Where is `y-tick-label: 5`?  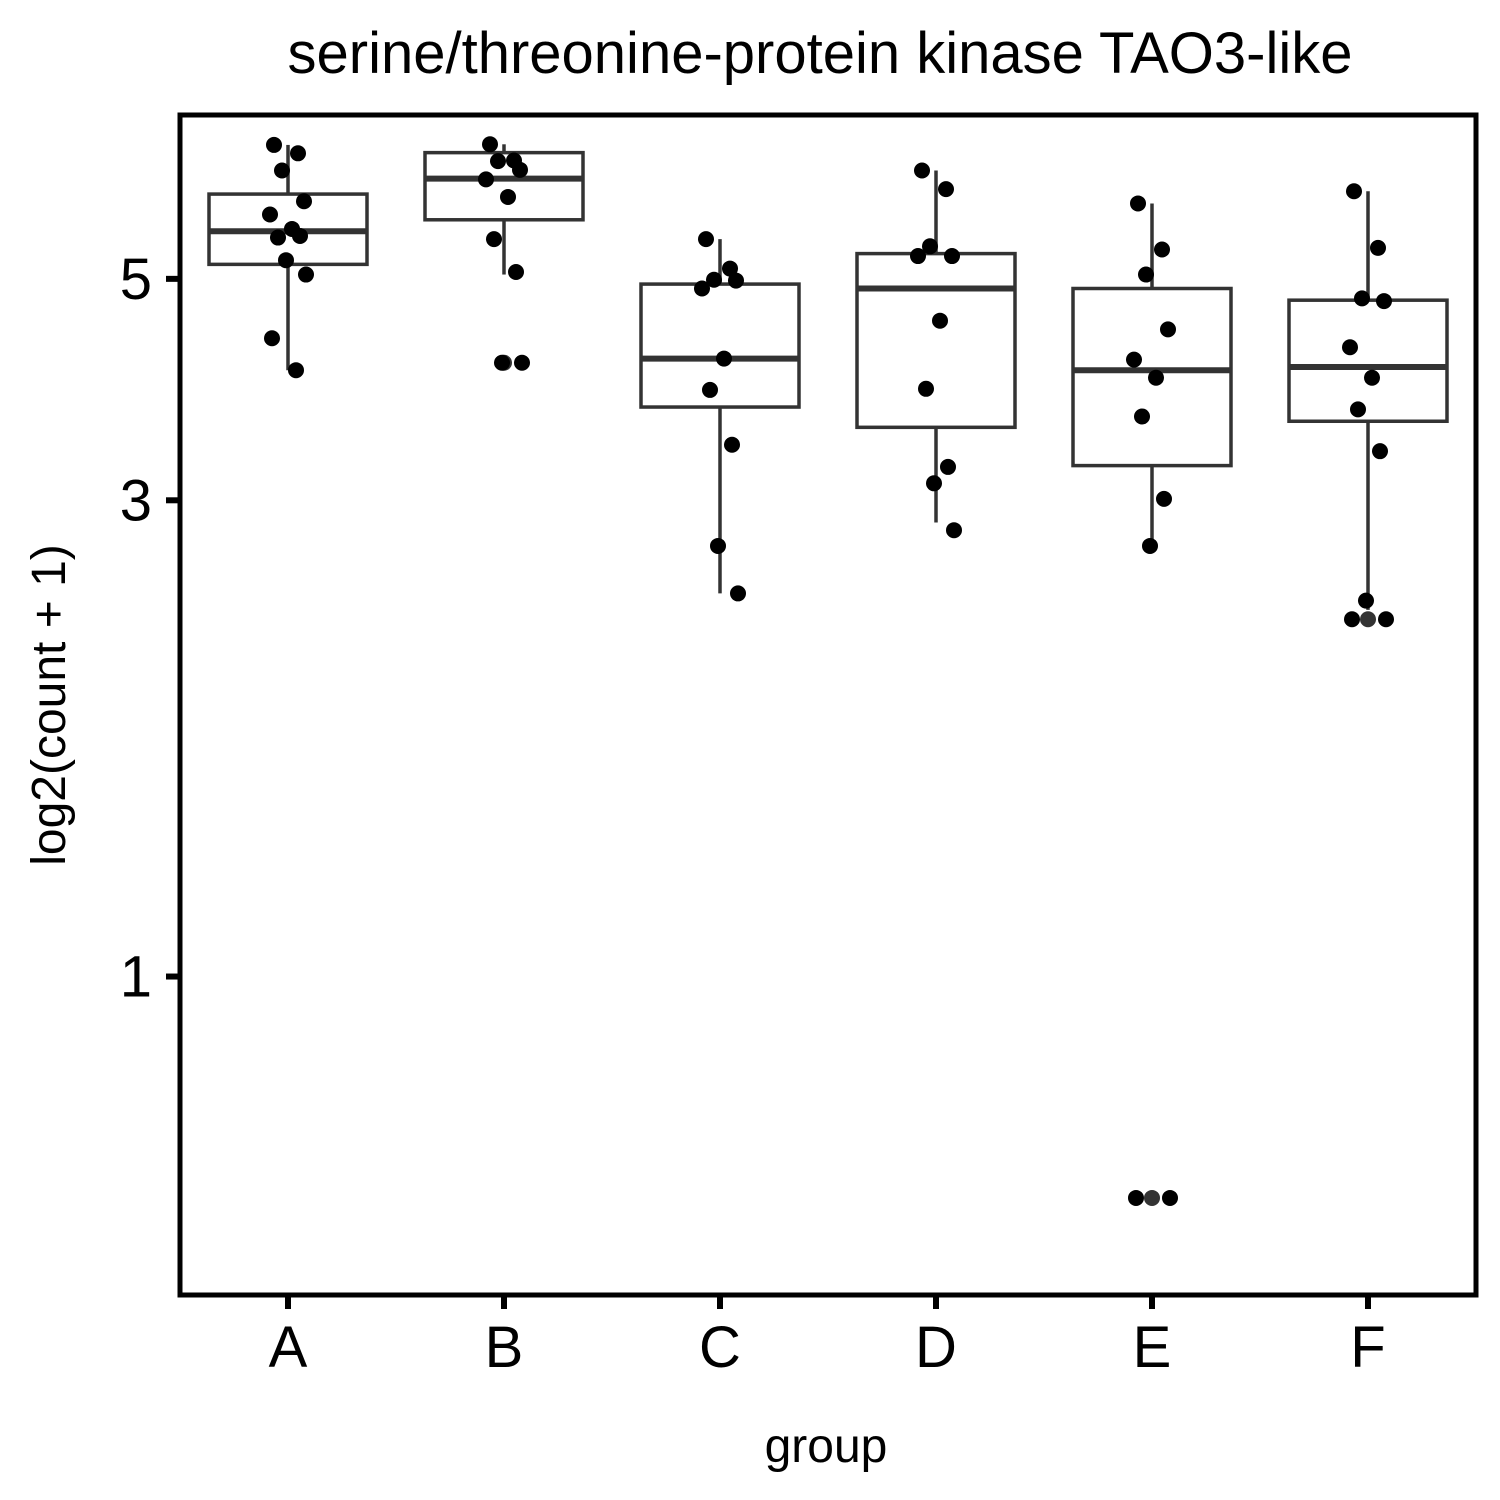 y-tick-label: 5 is located at coordinates (136, 279).